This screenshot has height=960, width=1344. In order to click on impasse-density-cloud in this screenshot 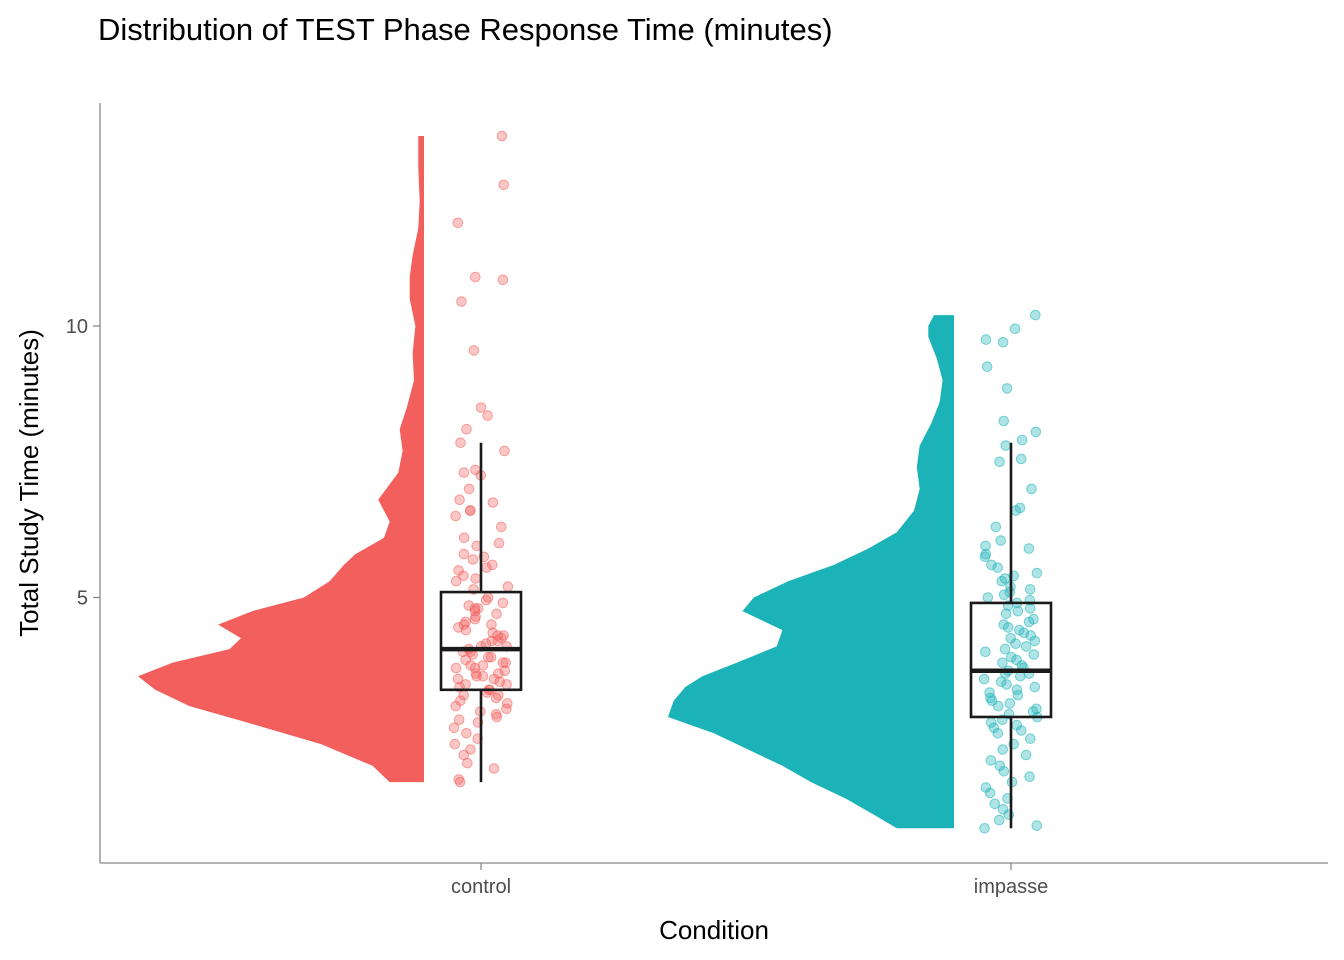, I will do `click(811, 572)`.